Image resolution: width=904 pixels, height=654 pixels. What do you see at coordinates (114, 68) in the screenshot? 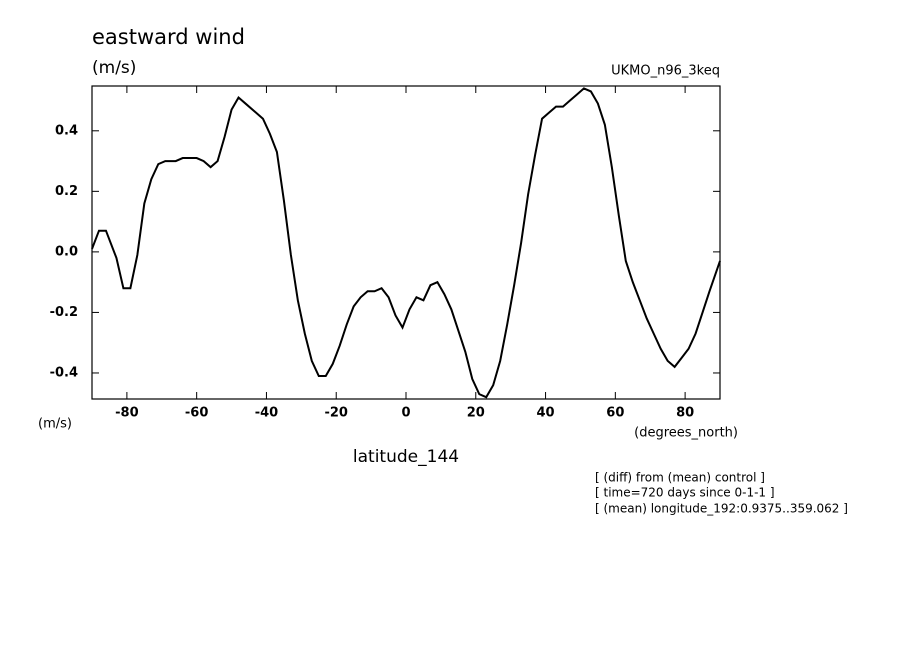
I see `units: (m/s)` at bounding box center [114, 68].